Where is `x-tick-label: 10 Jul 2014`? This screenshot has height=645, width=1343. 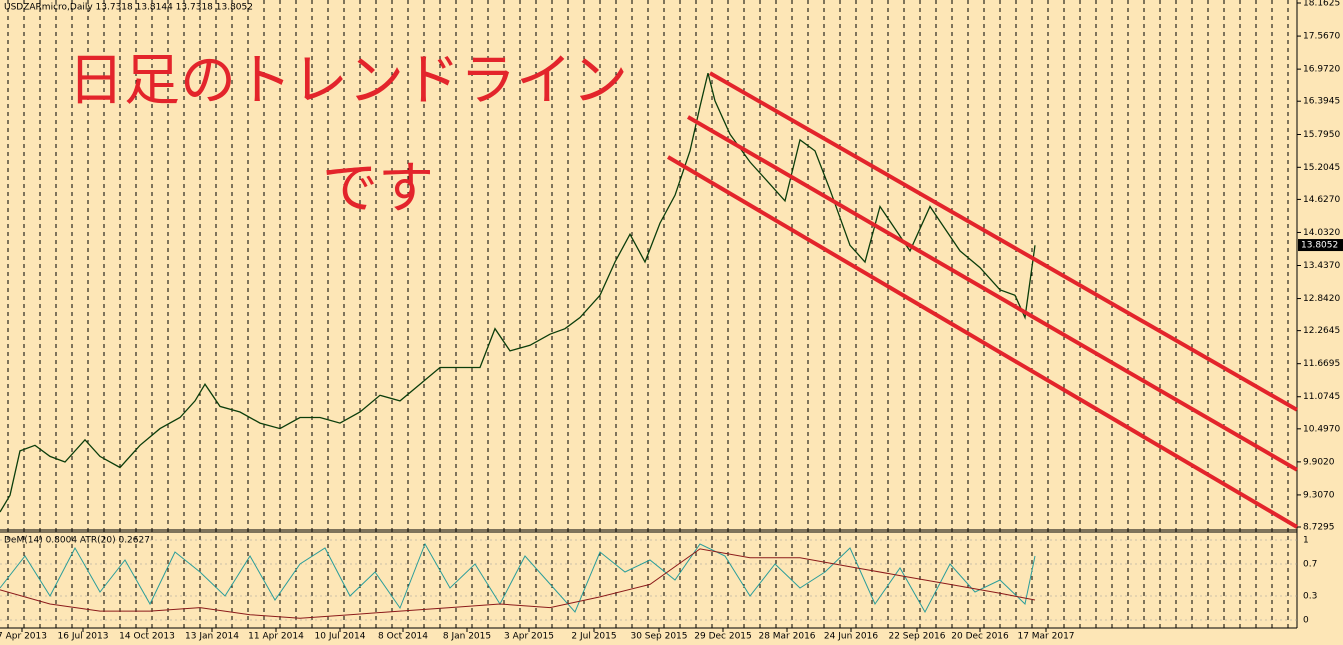 x-tick-label: 10 Jul 2014 is located at coordinates (340, 637).